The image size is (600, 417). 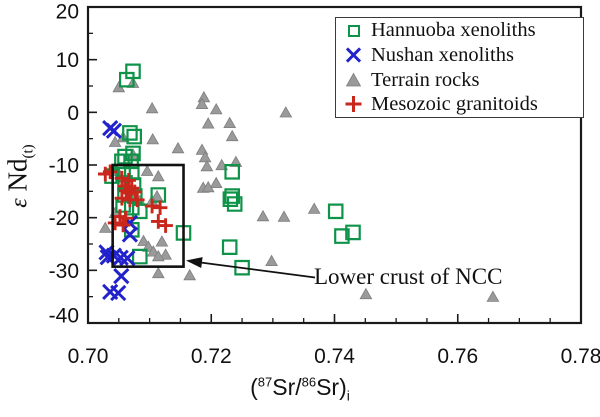 What do you see at coordinates (88, 356) in the screenshot?
I see `x-tick-label: 0.70` at bounding box center [88, 356].